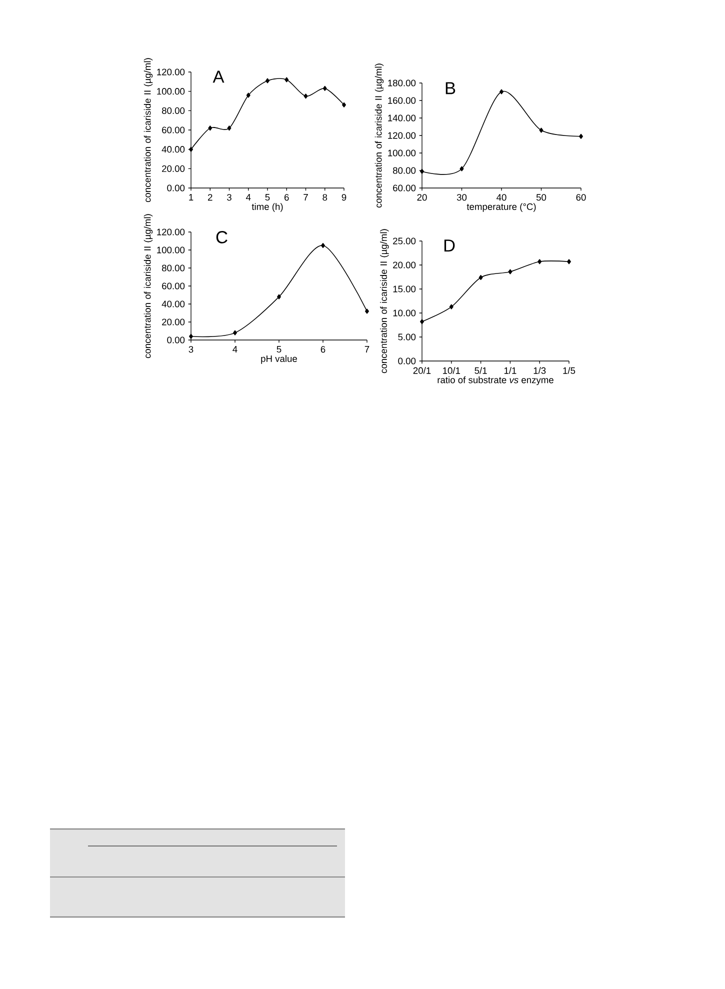 The image size is (725, 989). I want to click on y-tick-label: 140.00, so click(402, 118).